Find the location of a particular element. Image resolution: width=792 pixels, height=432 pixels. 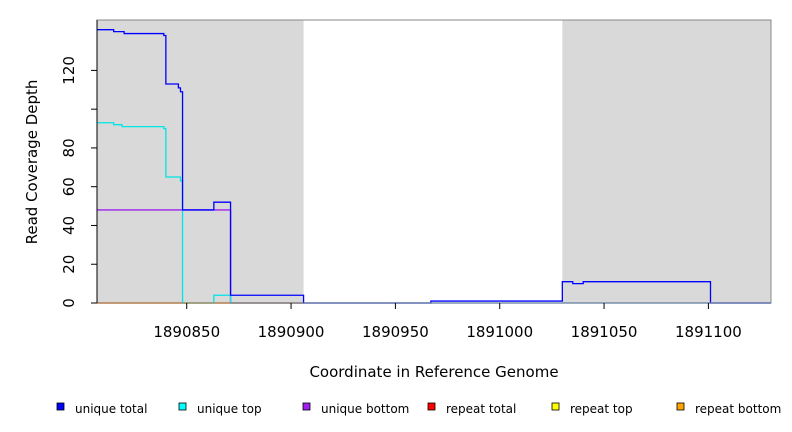

legend-item-unique-total: unique total is located at coordinates (101, 409).